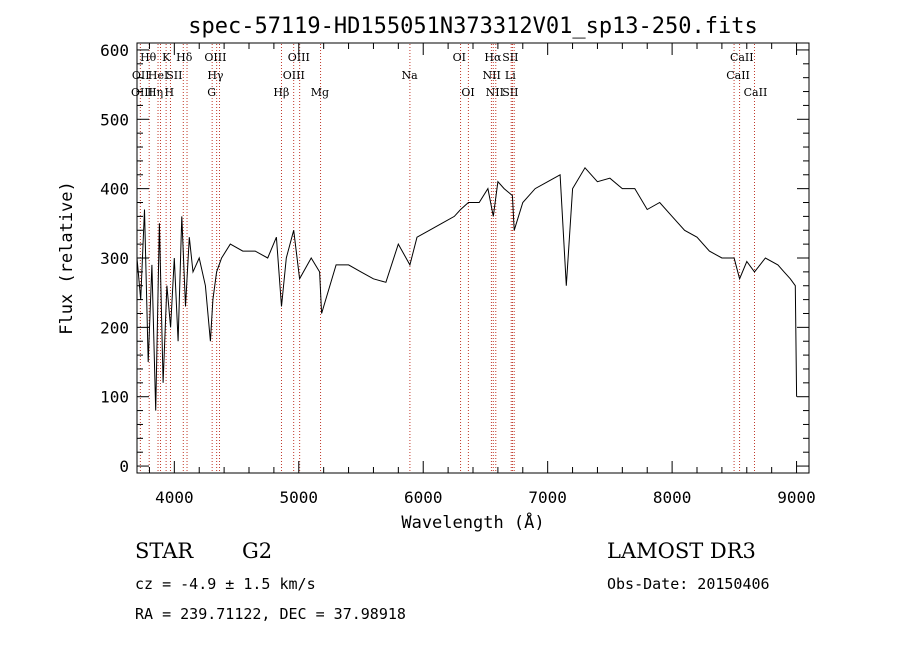  What do you see at coordinates (142, 92) in the screenshot?
I see `line-label-18: OIII` at bounding box center [142, 92].